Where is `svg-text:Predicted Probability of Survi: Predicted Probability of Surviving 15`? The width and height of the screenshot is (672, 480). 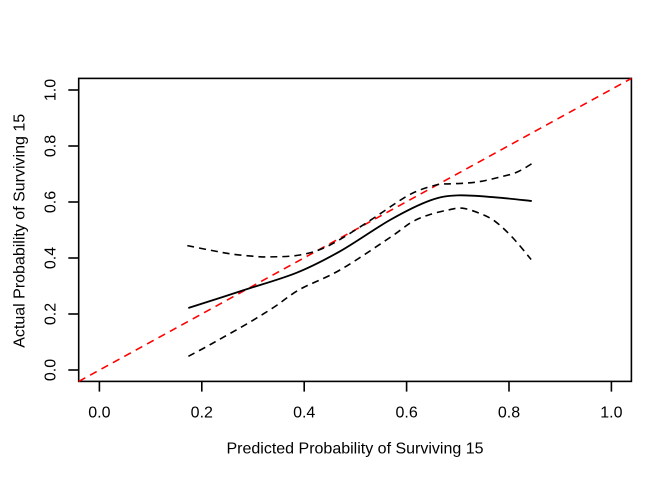
svg-text:Predicted Probability of Survi: Predicted Probability of Surviving 15 is located at coordinates (354, 448).